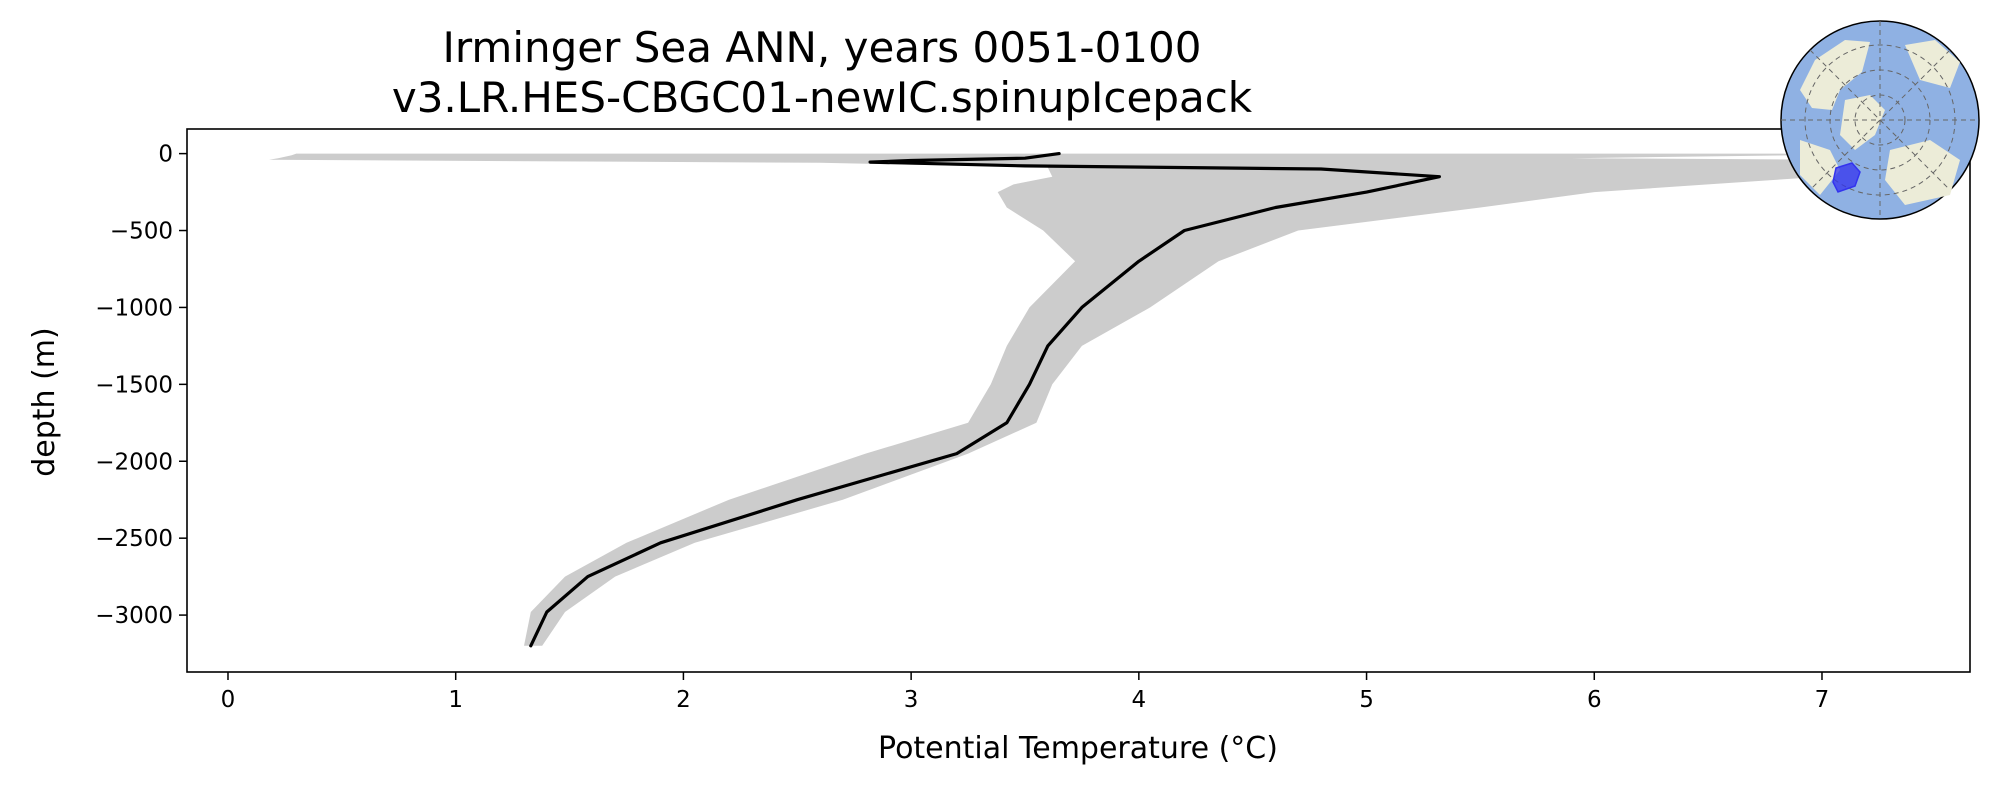 The image size is (2000, 800). I want to click on x-tick-label: 2, so click(683, 700).